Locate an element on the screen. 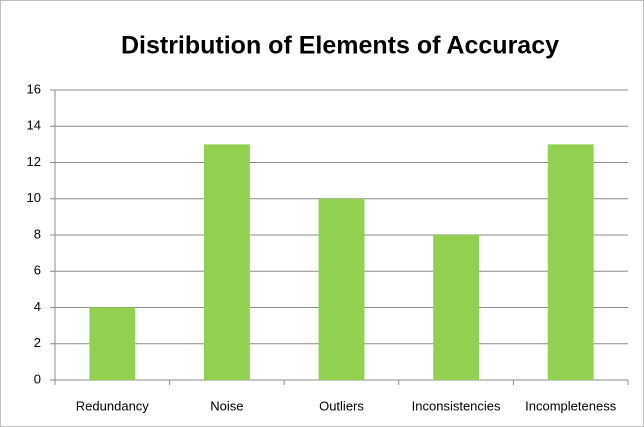  y-tick-label: 14 is located at coordinates (34, 125).